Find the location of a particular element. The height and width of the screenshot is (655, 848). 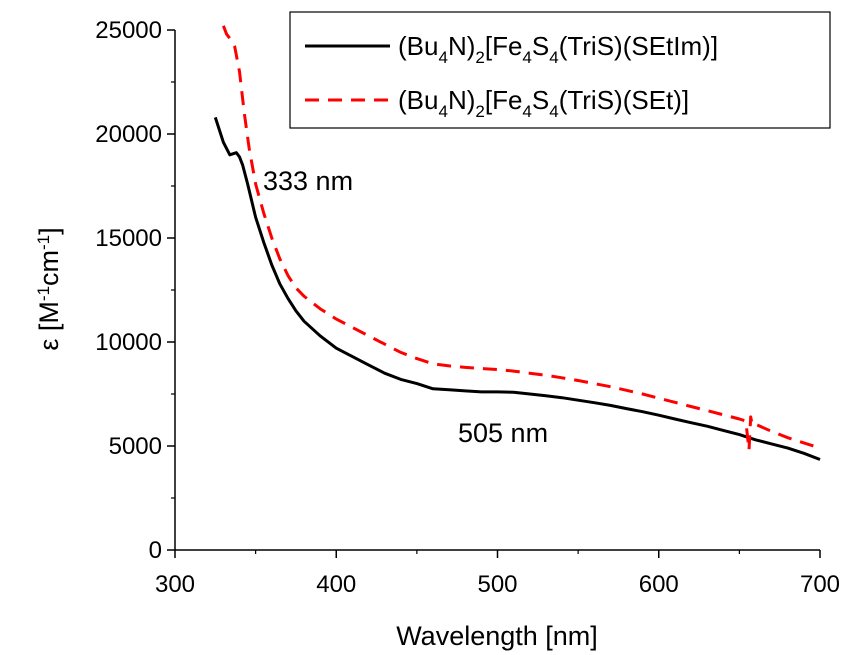

y-axis-title-middle: cm is located at coordinates (49, 268).